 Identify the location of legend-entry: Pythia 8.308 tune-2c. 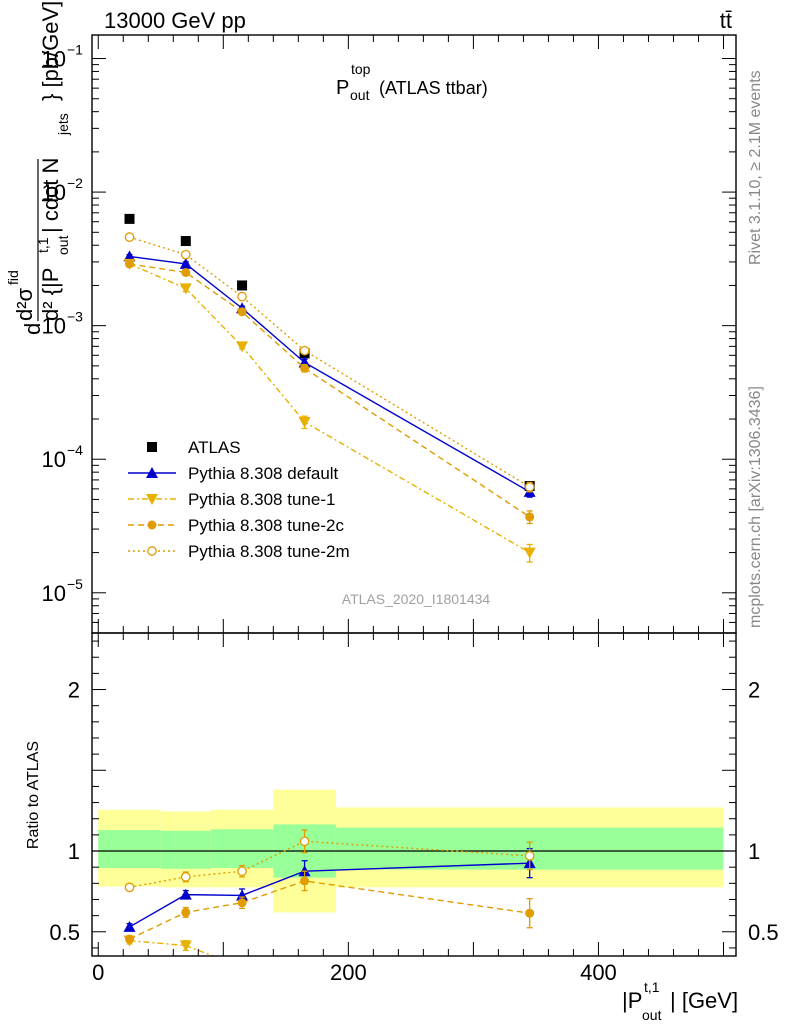
(236, 525).